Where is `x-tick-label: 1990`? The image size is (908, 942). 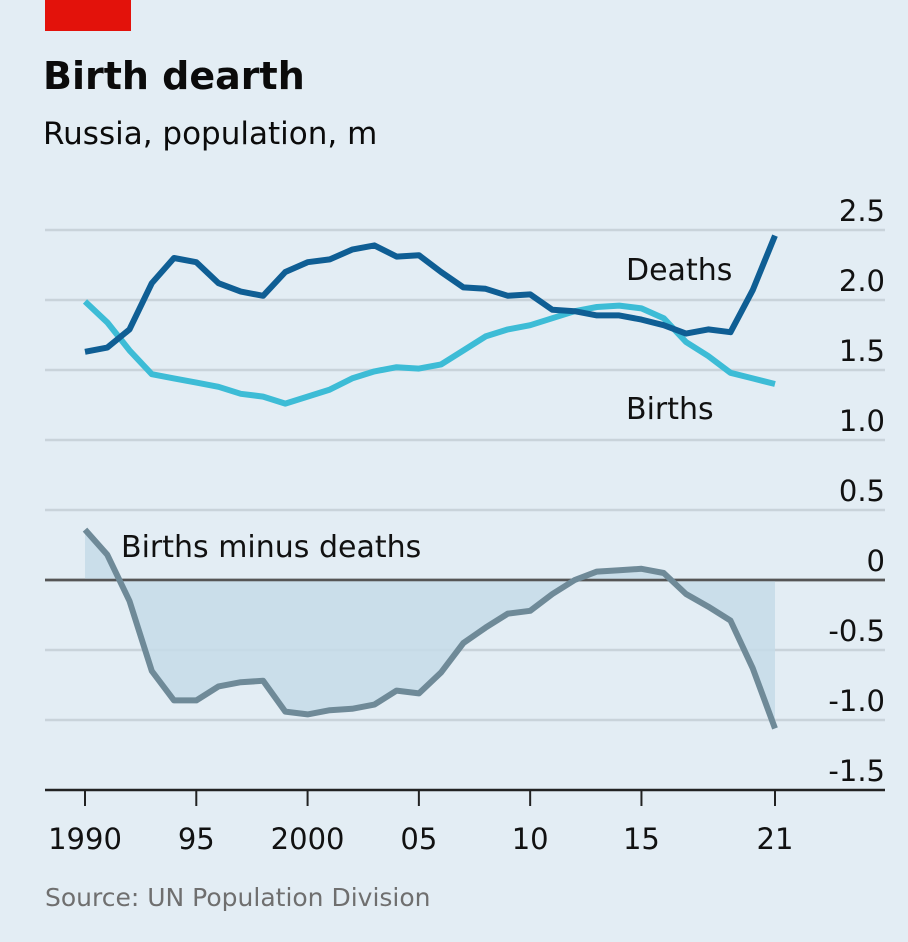 x-tick-label: 1990 is located at coordinates (85, 839).